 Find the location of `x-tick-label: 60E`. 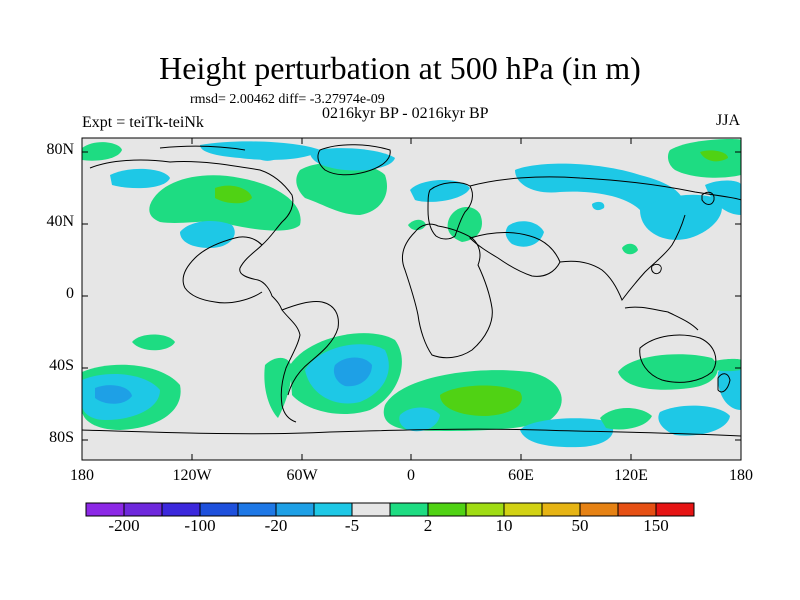

x-tick-label: 60E is located at coordinates (521, 475).